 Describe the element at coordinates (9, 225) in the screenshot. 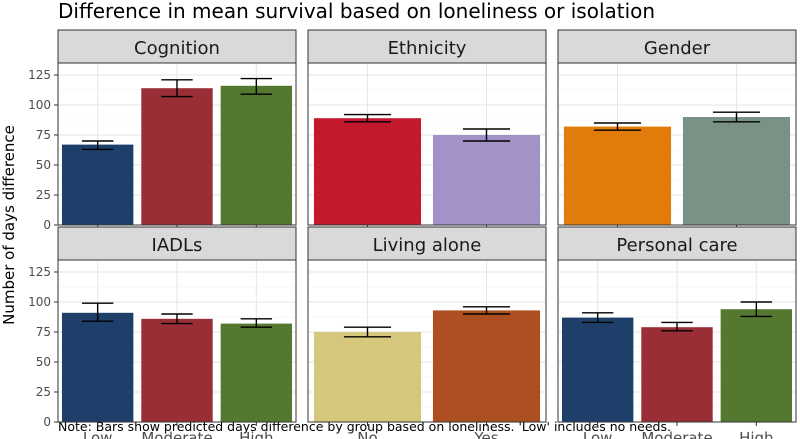

I see `y-axis-label: Number of days difference` at that location.